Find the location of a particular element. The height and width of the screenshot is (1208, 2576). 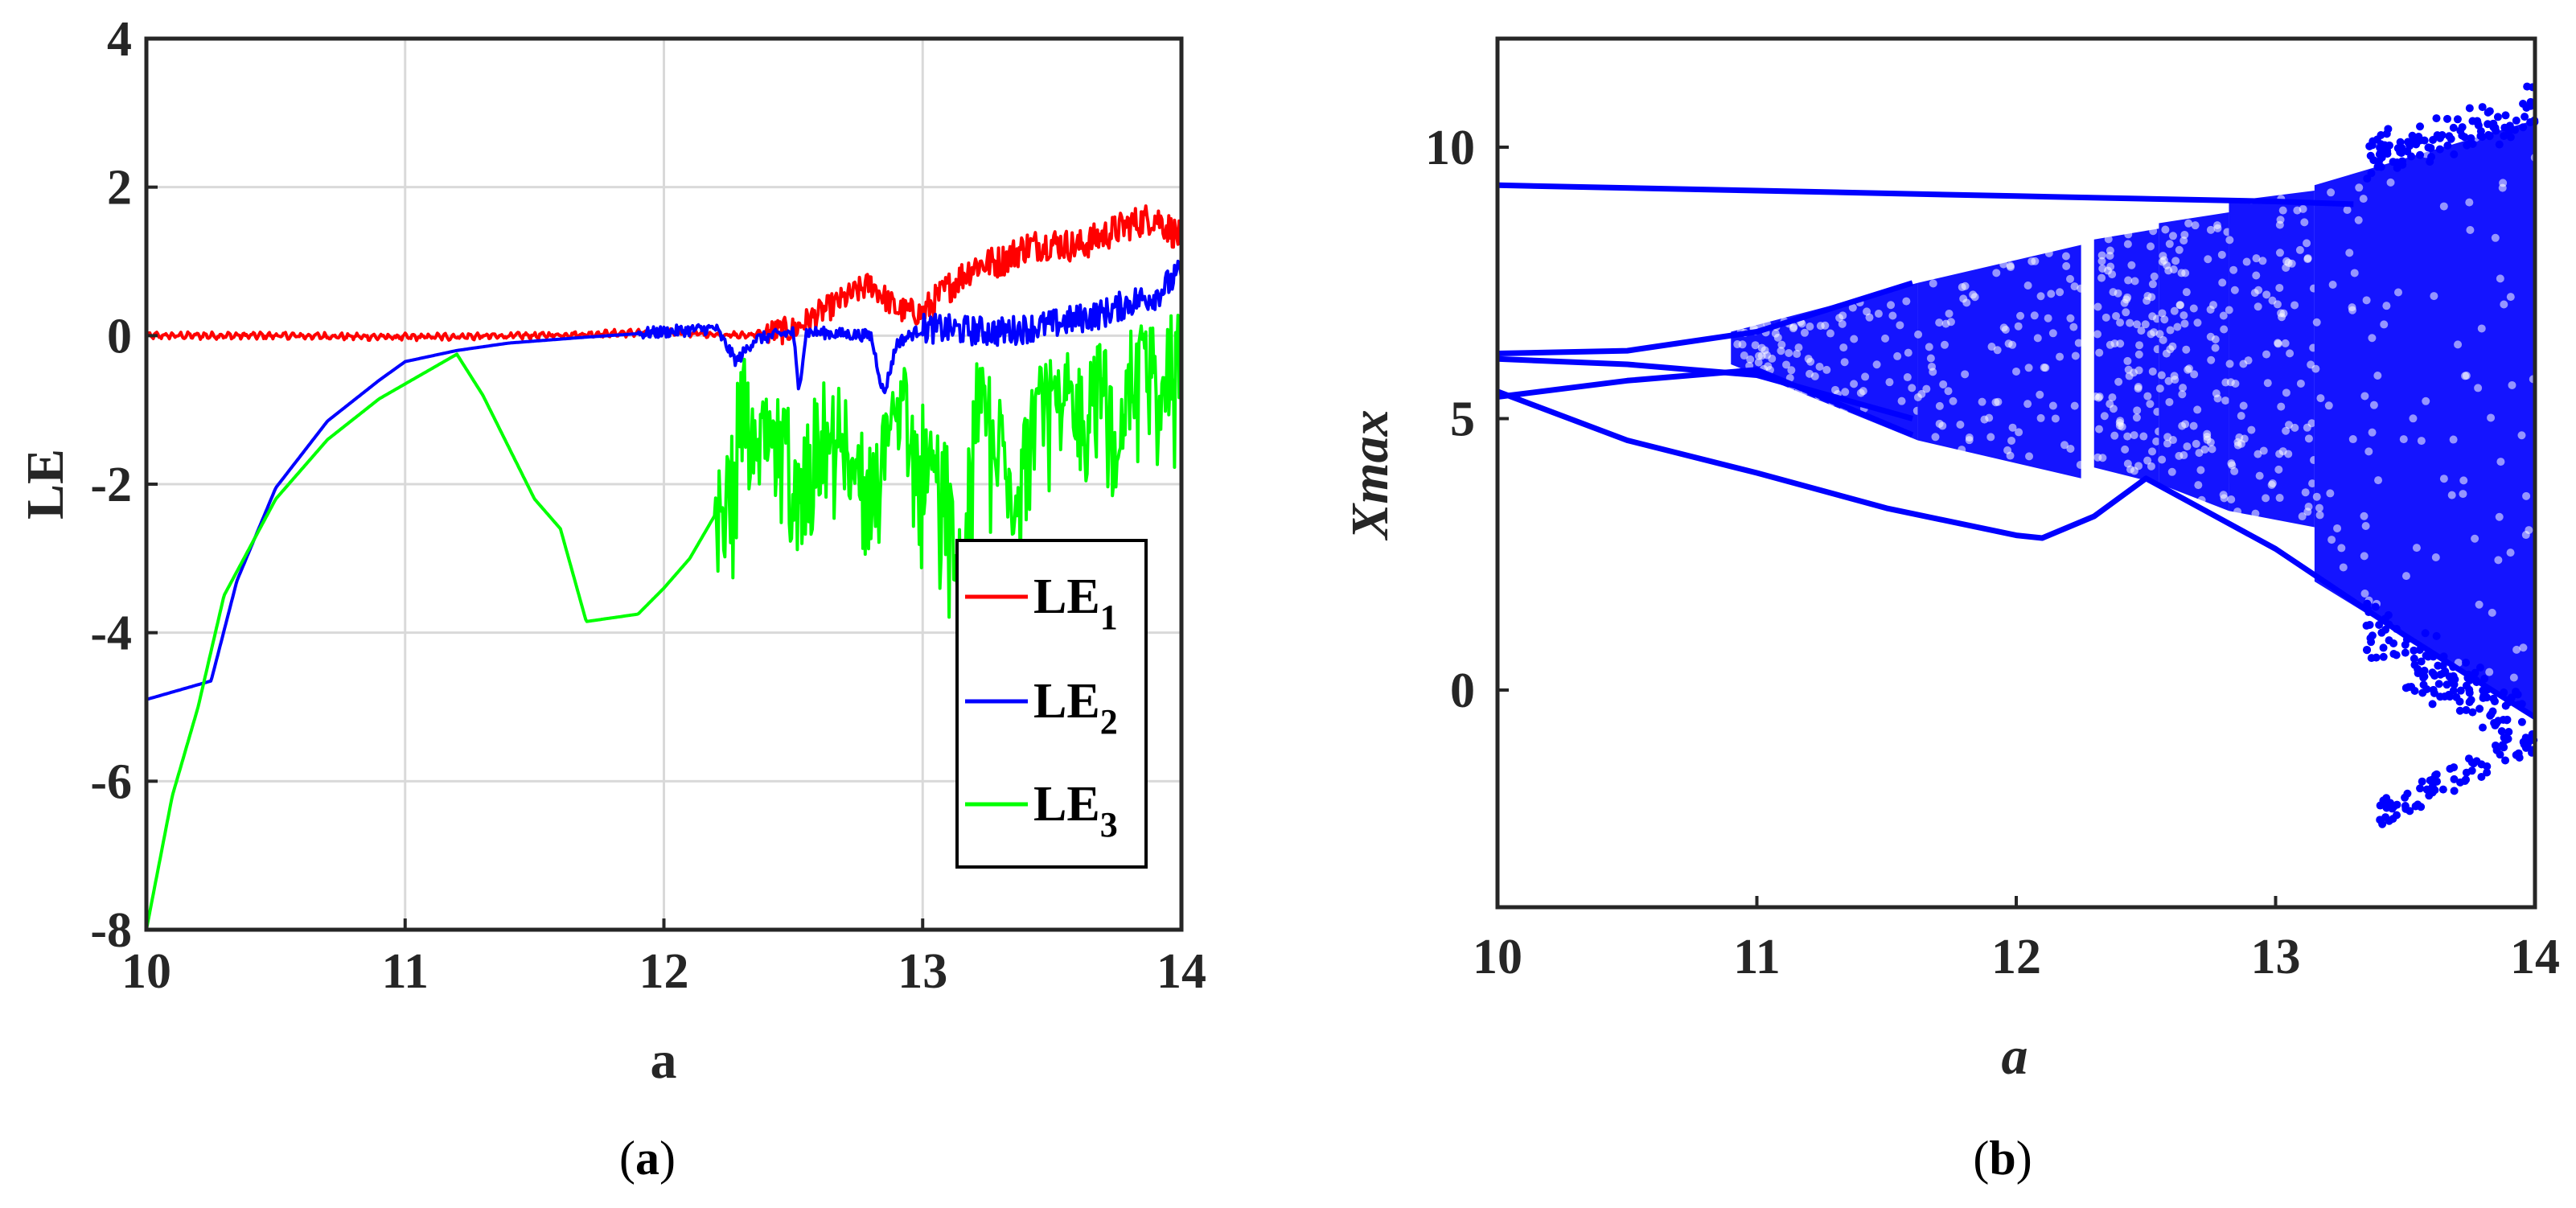

y-tick-label: 10 is located at coordinates (1450, 148).